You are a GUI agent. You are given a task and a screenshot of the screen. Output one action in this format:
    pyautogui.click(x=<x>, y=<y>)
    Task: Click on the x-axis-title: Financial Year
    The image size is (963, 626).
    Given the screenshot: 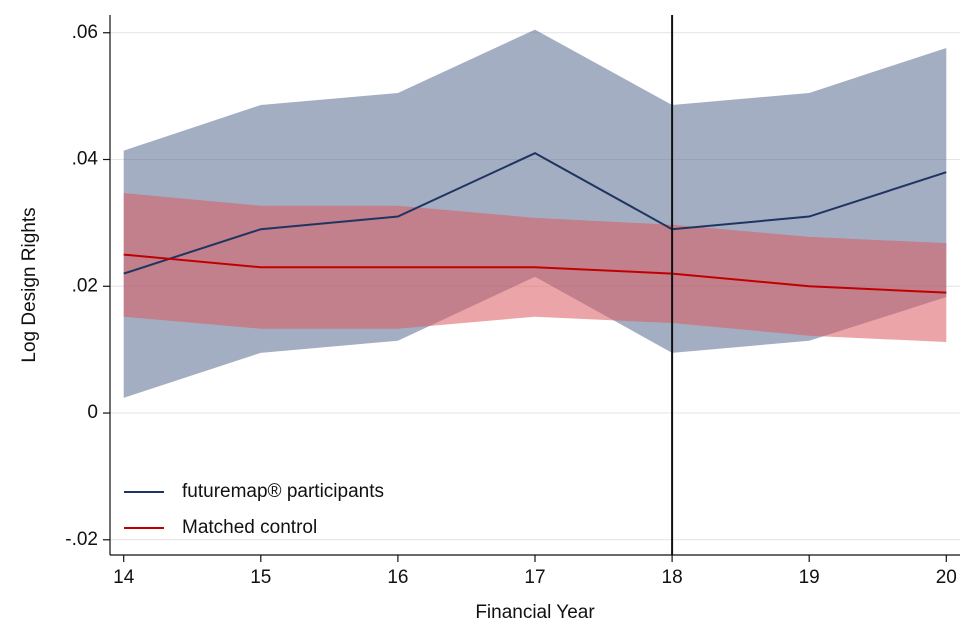 What is the action you would take?
    pyautogui.click(x=535, y=612)
    